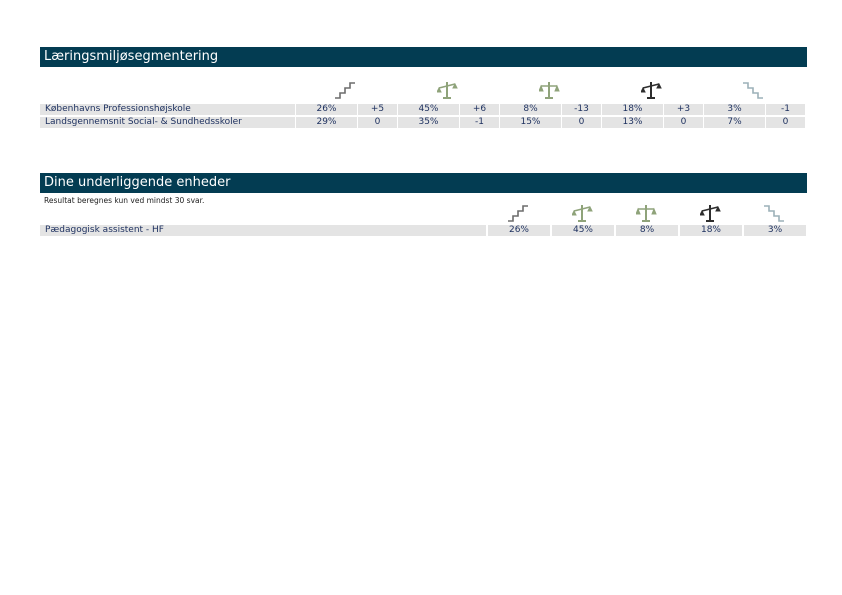  I want to click on table-cell: 13%, so click(632, 122).